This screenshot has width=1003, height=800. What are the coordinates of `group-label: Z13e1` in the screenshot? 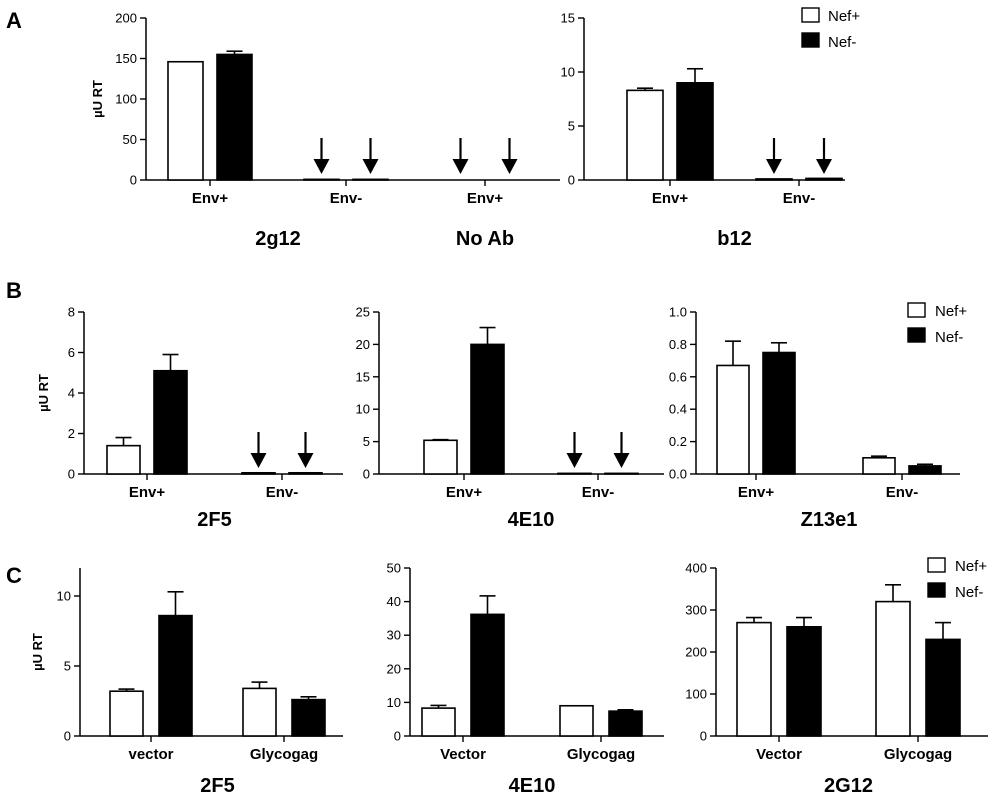 It's located at (829, 520).